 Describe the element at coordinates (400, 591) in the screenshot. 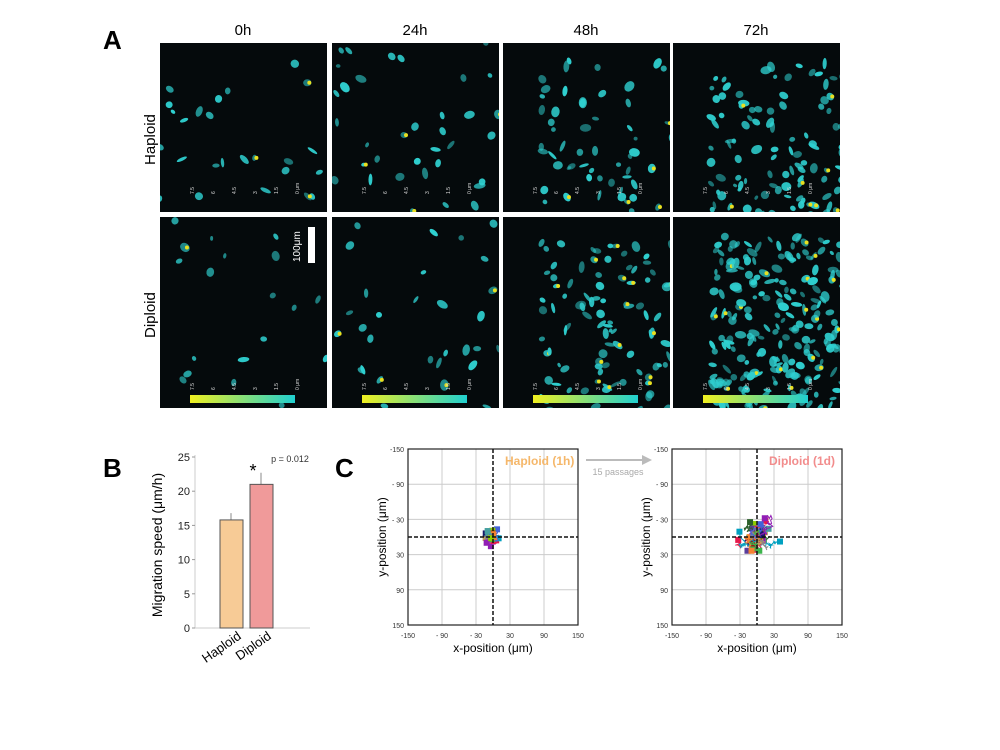

I see `y-tick-label: 90` at that location.